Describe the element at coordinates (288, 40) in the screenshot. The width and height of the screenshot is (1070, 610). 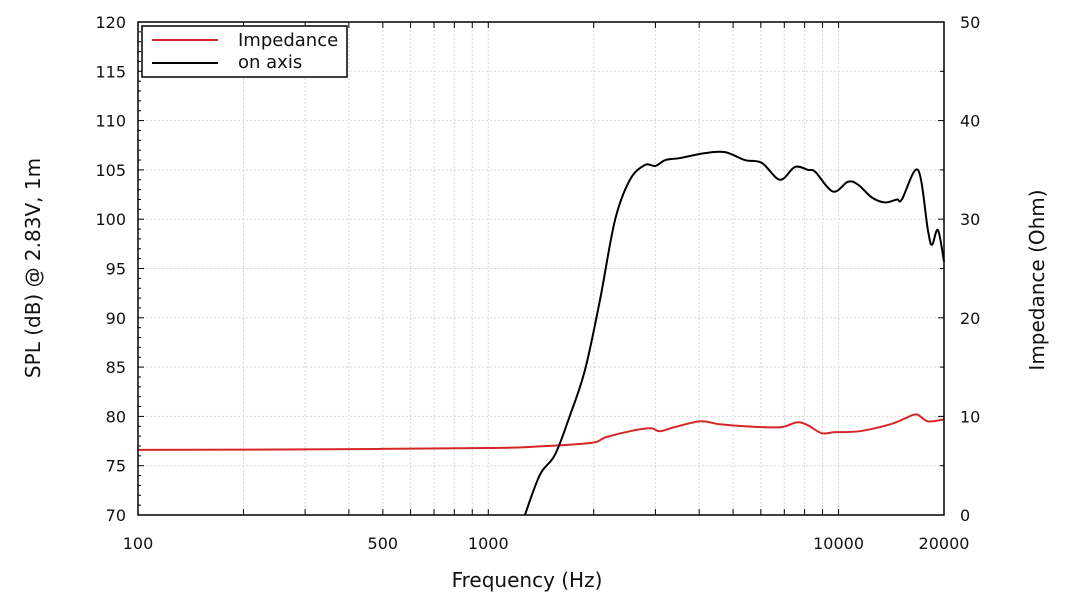
I see `legend-label-impedance: Impedance` at that location.